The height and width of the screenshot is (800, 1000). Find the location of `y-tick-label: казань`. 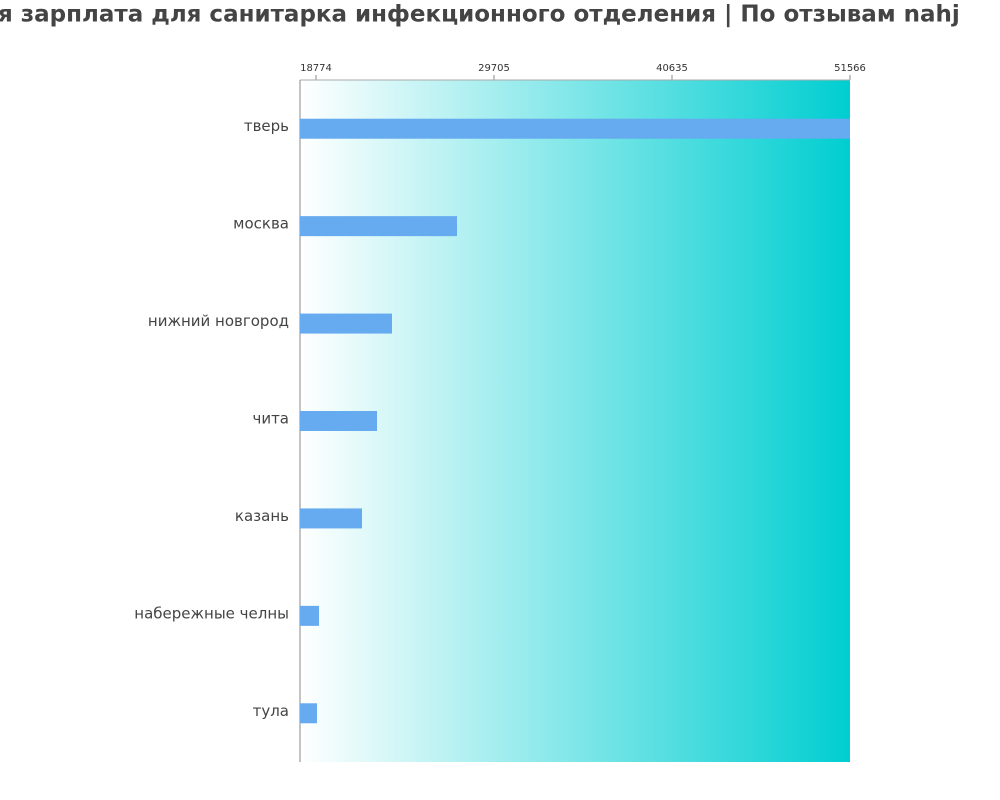

y-tick-label: казань is located at coordinates (262, 516).